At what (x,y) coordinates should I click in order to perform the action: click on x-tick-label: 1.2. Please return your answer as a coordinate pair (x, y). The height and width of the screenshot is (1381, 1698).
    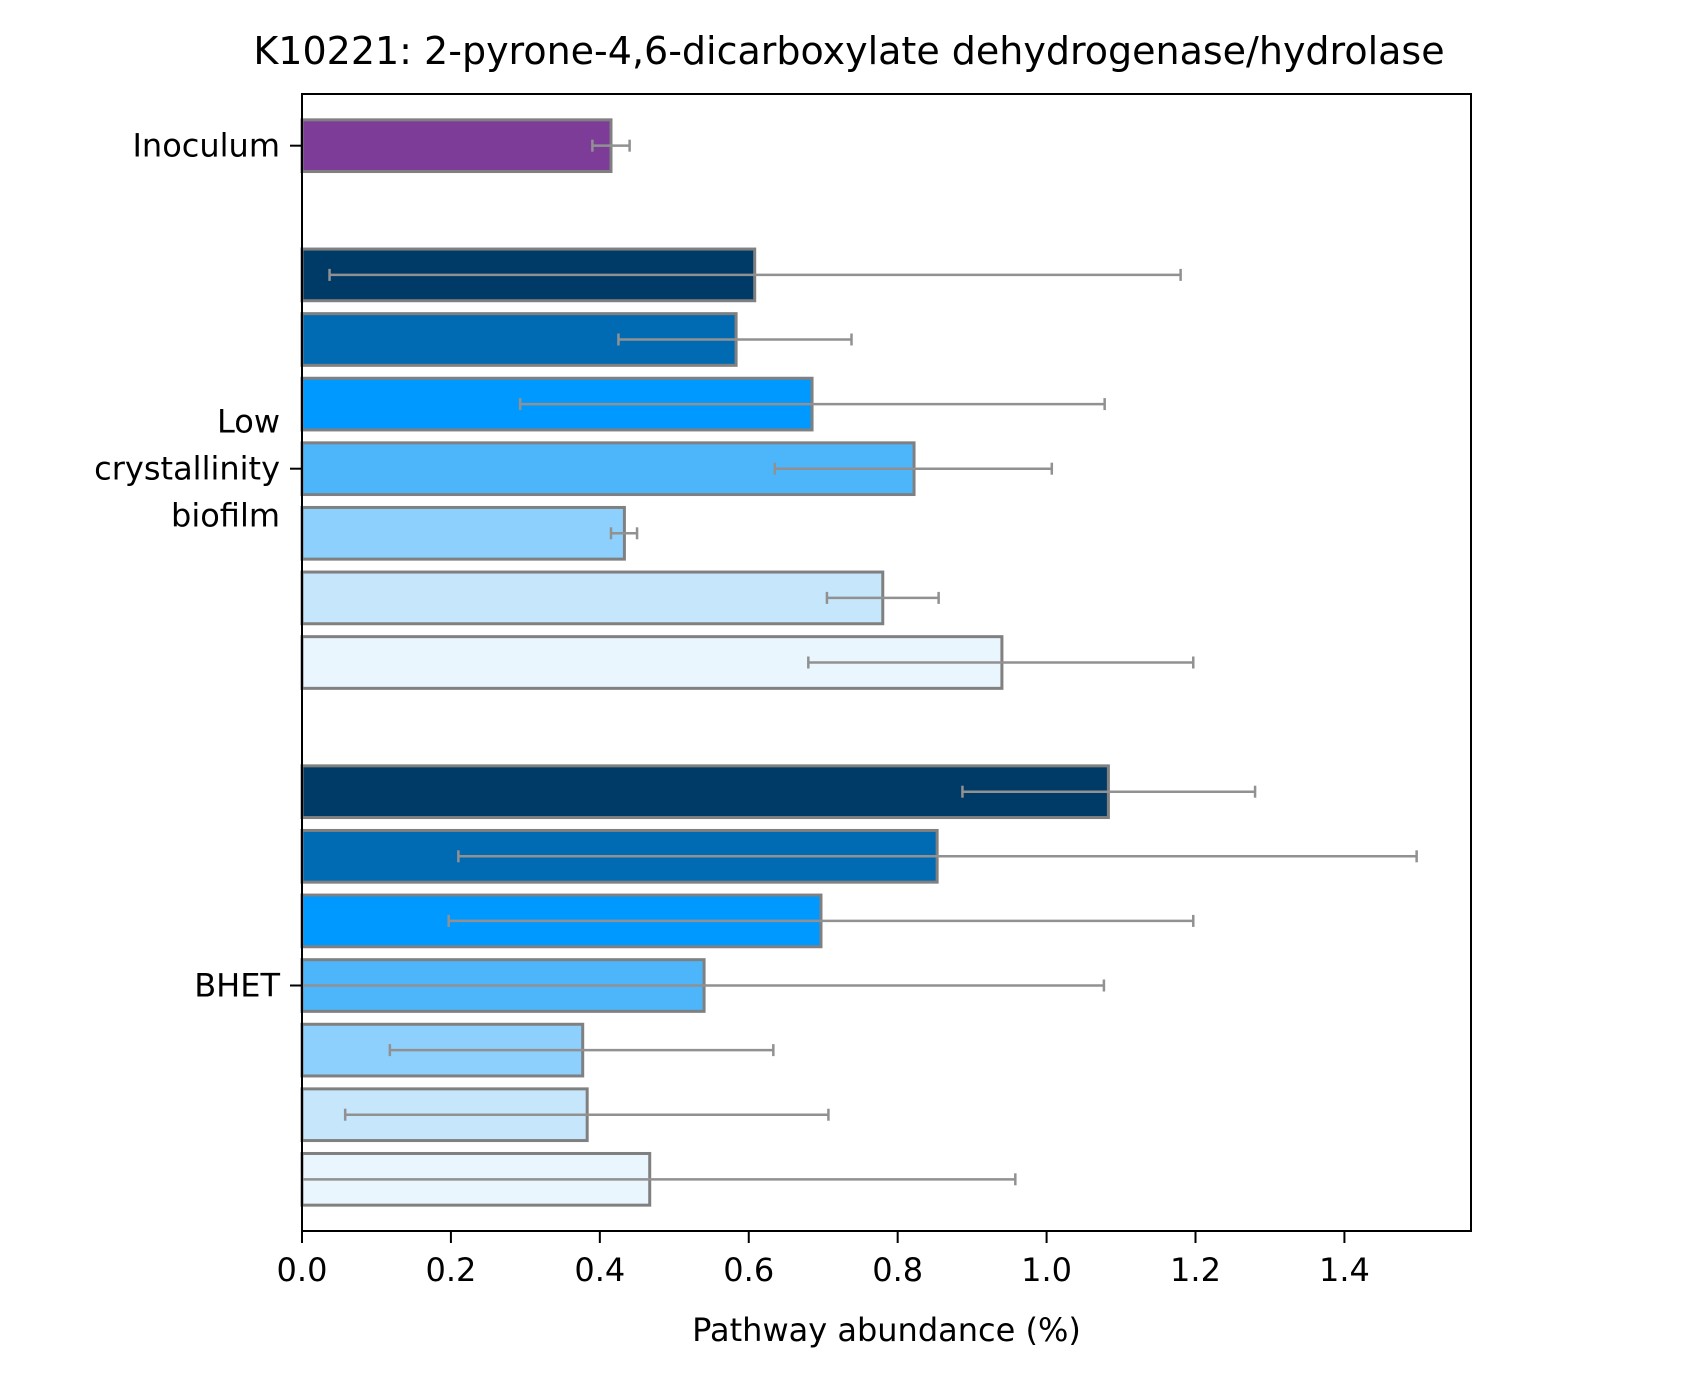
    Looking at the image, I should click on (1195, 1270).